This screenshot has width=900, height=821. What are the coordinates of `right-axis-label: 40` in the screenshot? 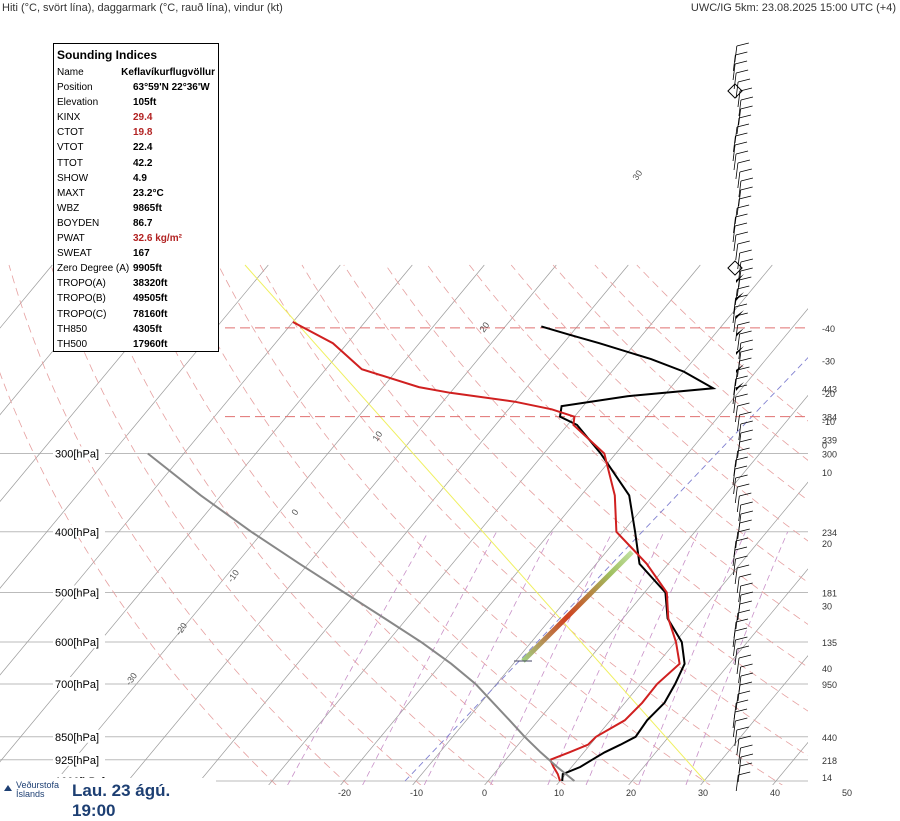 It's located at (827, 669).